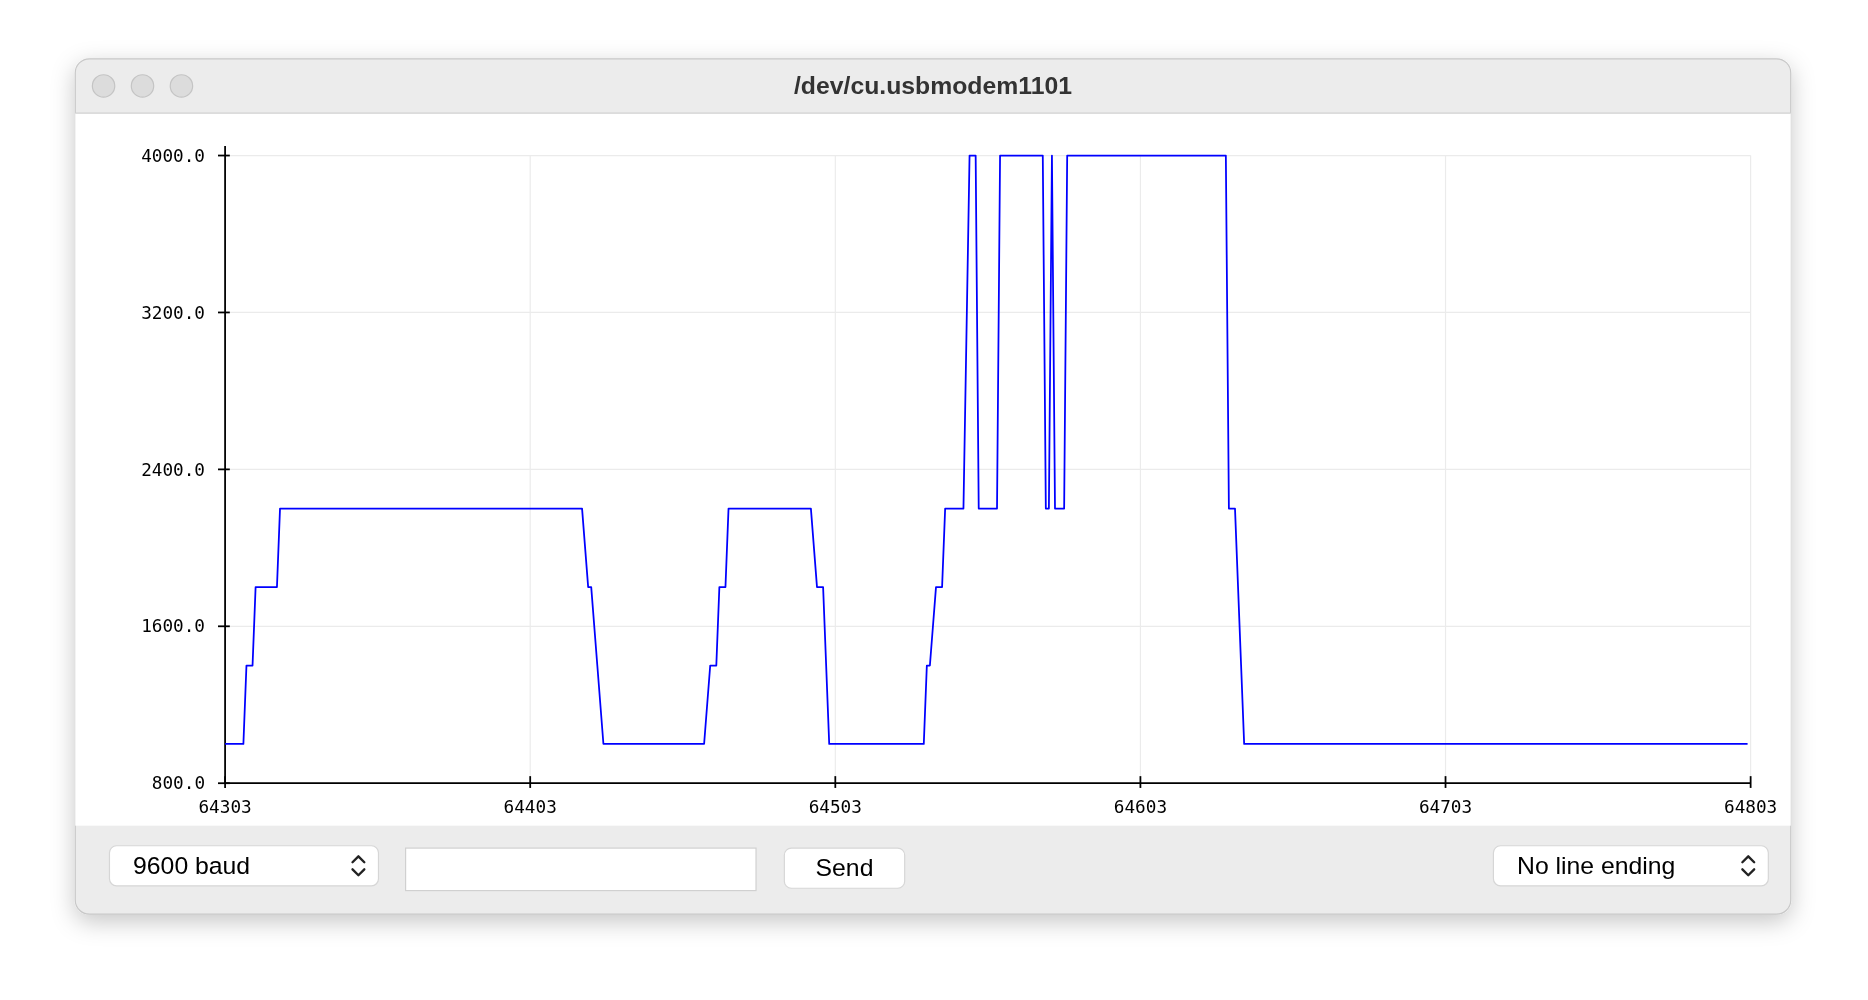 The width and height of the screenshot is (1868, 1000). What do you see at coordinates (530, 806) in the screenshot?
I see `x-tick-label: 64403` at bounding box center [530, 806].